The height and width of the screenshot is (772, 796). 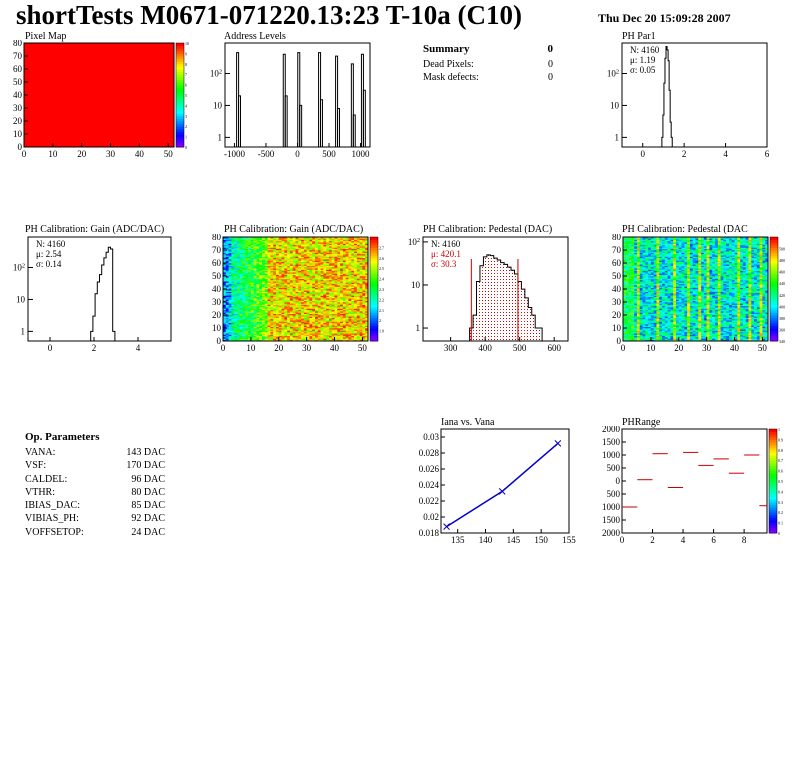 I want to click on y-tick-label: 0, so click(x=219, y=341).